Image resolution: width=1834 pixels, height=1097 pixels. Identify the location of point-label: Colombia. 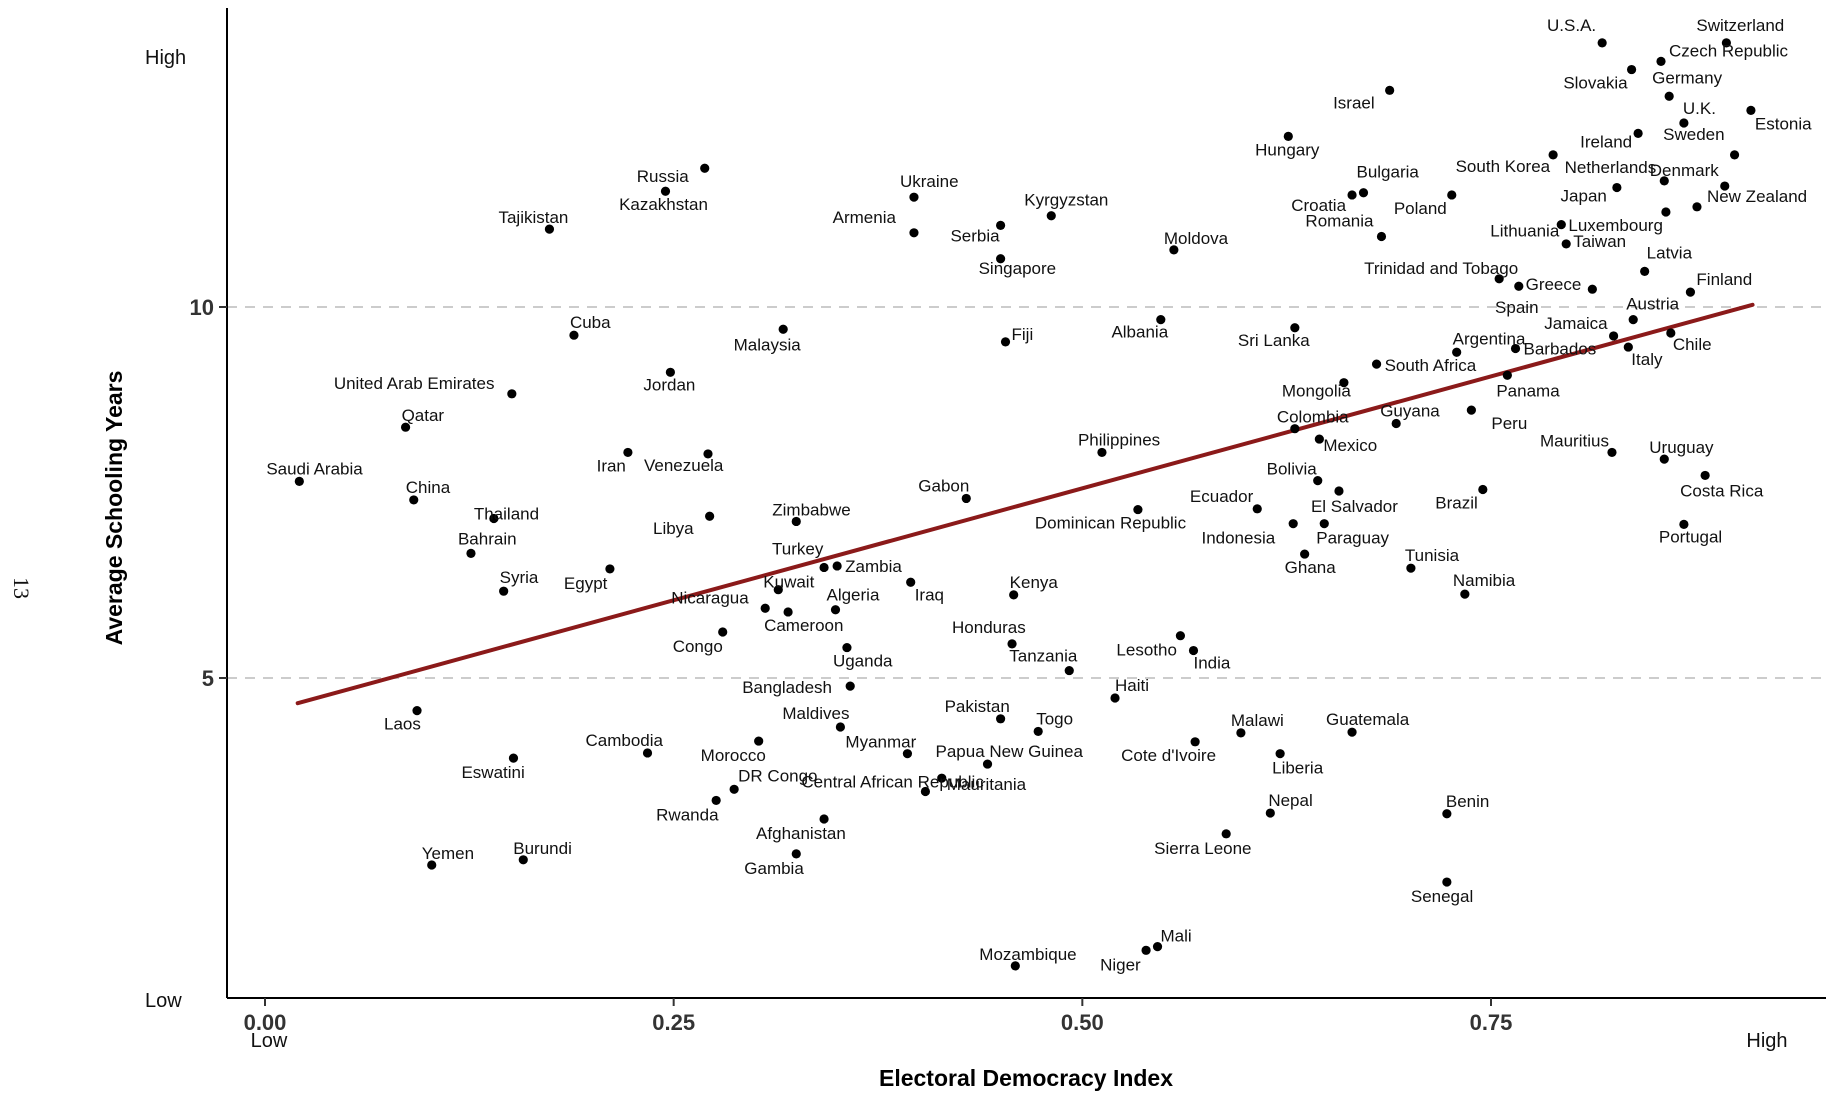
(1313, 417).